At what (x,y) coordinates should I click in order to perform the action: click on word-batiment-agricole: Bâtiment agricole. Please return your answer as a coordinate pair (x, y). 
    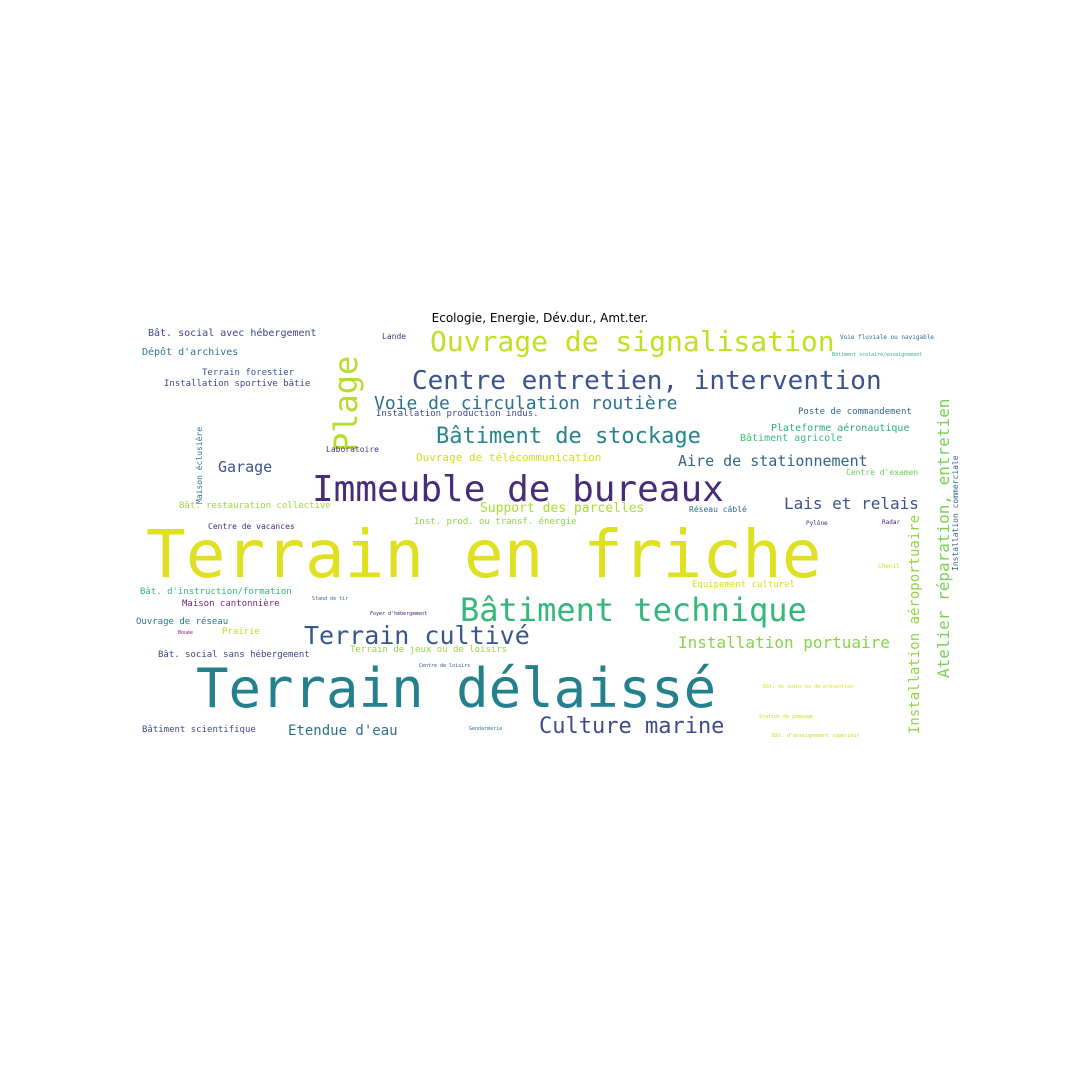
    Looking at the image, I should click on (791, 438).